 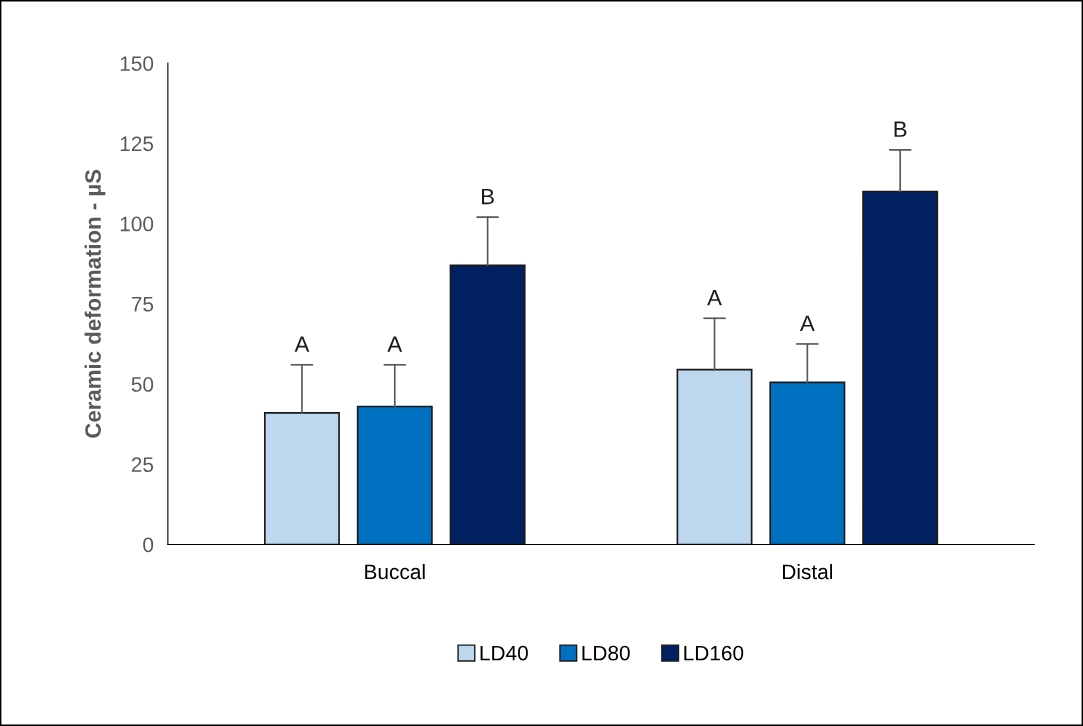 What do you see at coordinates (137, 224) in the screenshot?
I see `y-tick-label: 100` at bounding box center [137, 224].